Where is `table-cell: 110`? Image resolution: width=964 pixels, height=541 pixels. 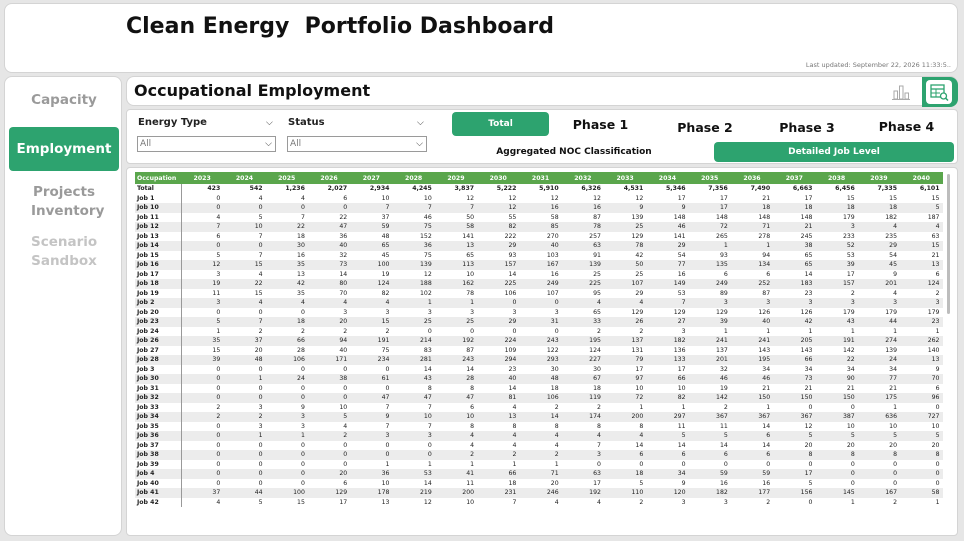 table-cell: 110 is located at coordinates (625, 493).